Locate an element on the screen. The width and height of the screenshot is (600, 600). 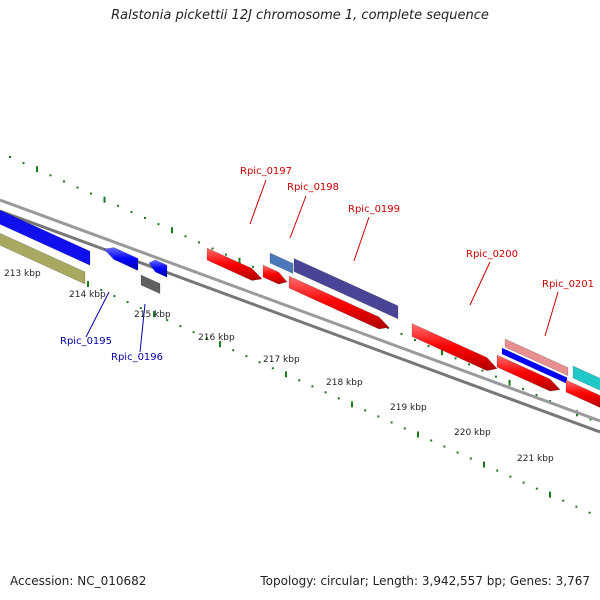
gene-red-small is located at coordinates (275, 274).